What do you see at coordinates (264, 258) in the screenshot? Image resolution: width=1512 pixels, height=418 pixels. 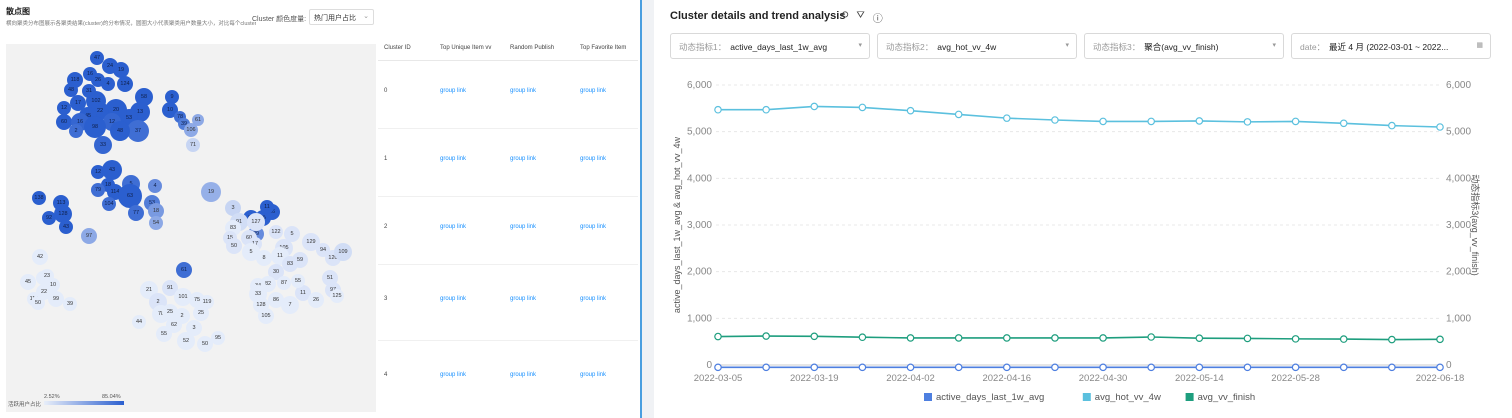 I see `cluster-bubble: 8` at bounding box center [264, 258].